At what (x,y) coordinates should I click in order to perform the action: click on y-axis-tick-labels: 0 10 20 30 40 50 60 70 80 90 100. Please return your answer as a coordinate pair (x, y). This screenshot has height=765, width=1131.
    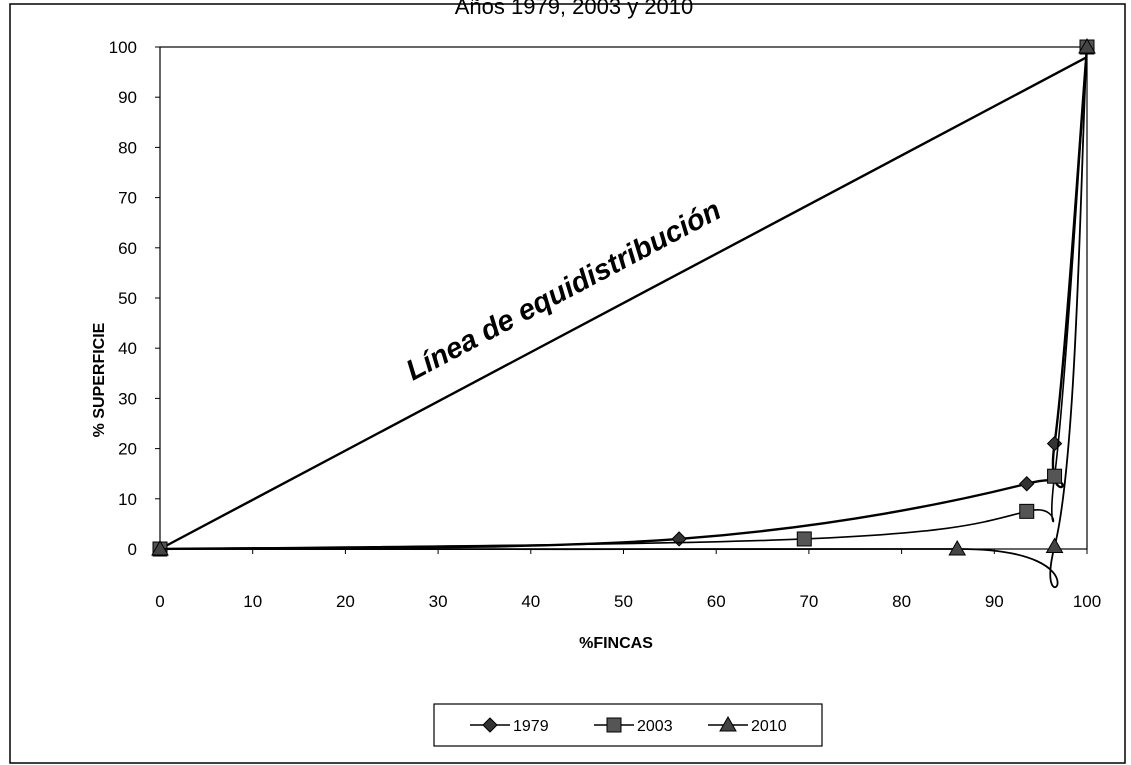
    Looking at the image, I should click on (134, 298).